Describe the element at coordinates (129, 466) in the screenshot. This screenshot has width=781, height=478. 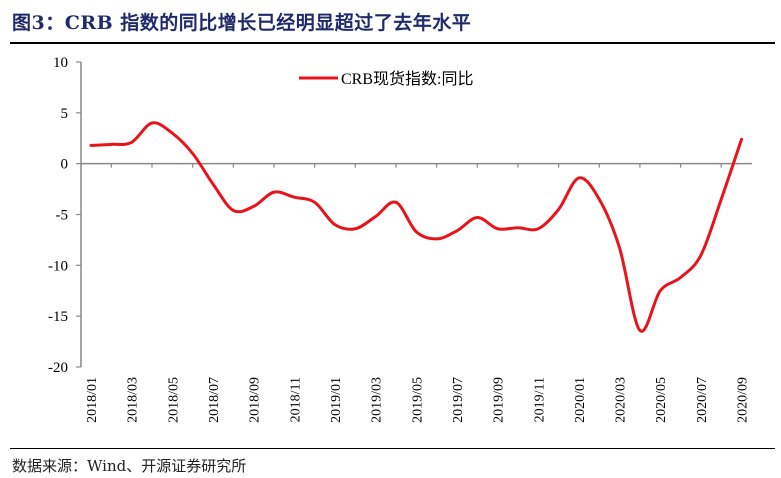
I see `data-source-note: 数据来源：Wind、开源证券研究所` at that location.